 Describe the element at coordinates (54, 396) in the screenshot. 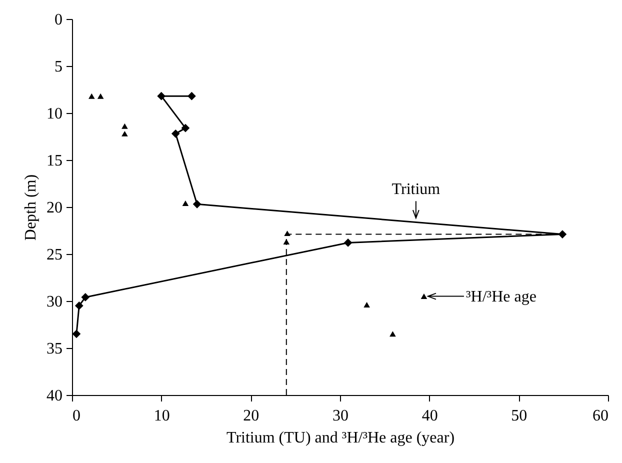

I see `y-tick-label: 40` at that location.